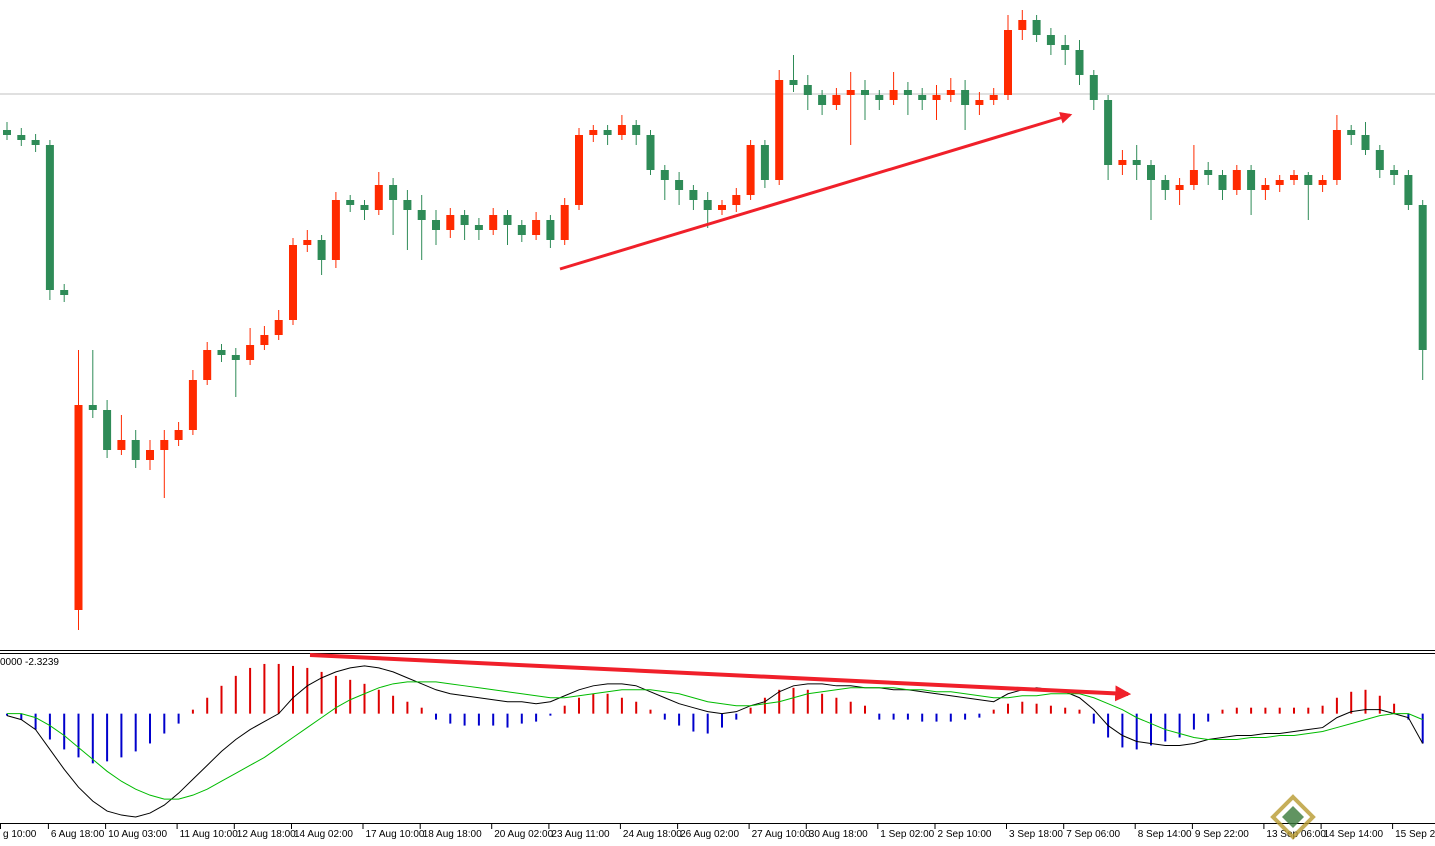  What do you see at coordinates (523, 834) in the screenshot?
I see `x-tick-label: 20 Aug 02:00` at bounding box center [523, 834].